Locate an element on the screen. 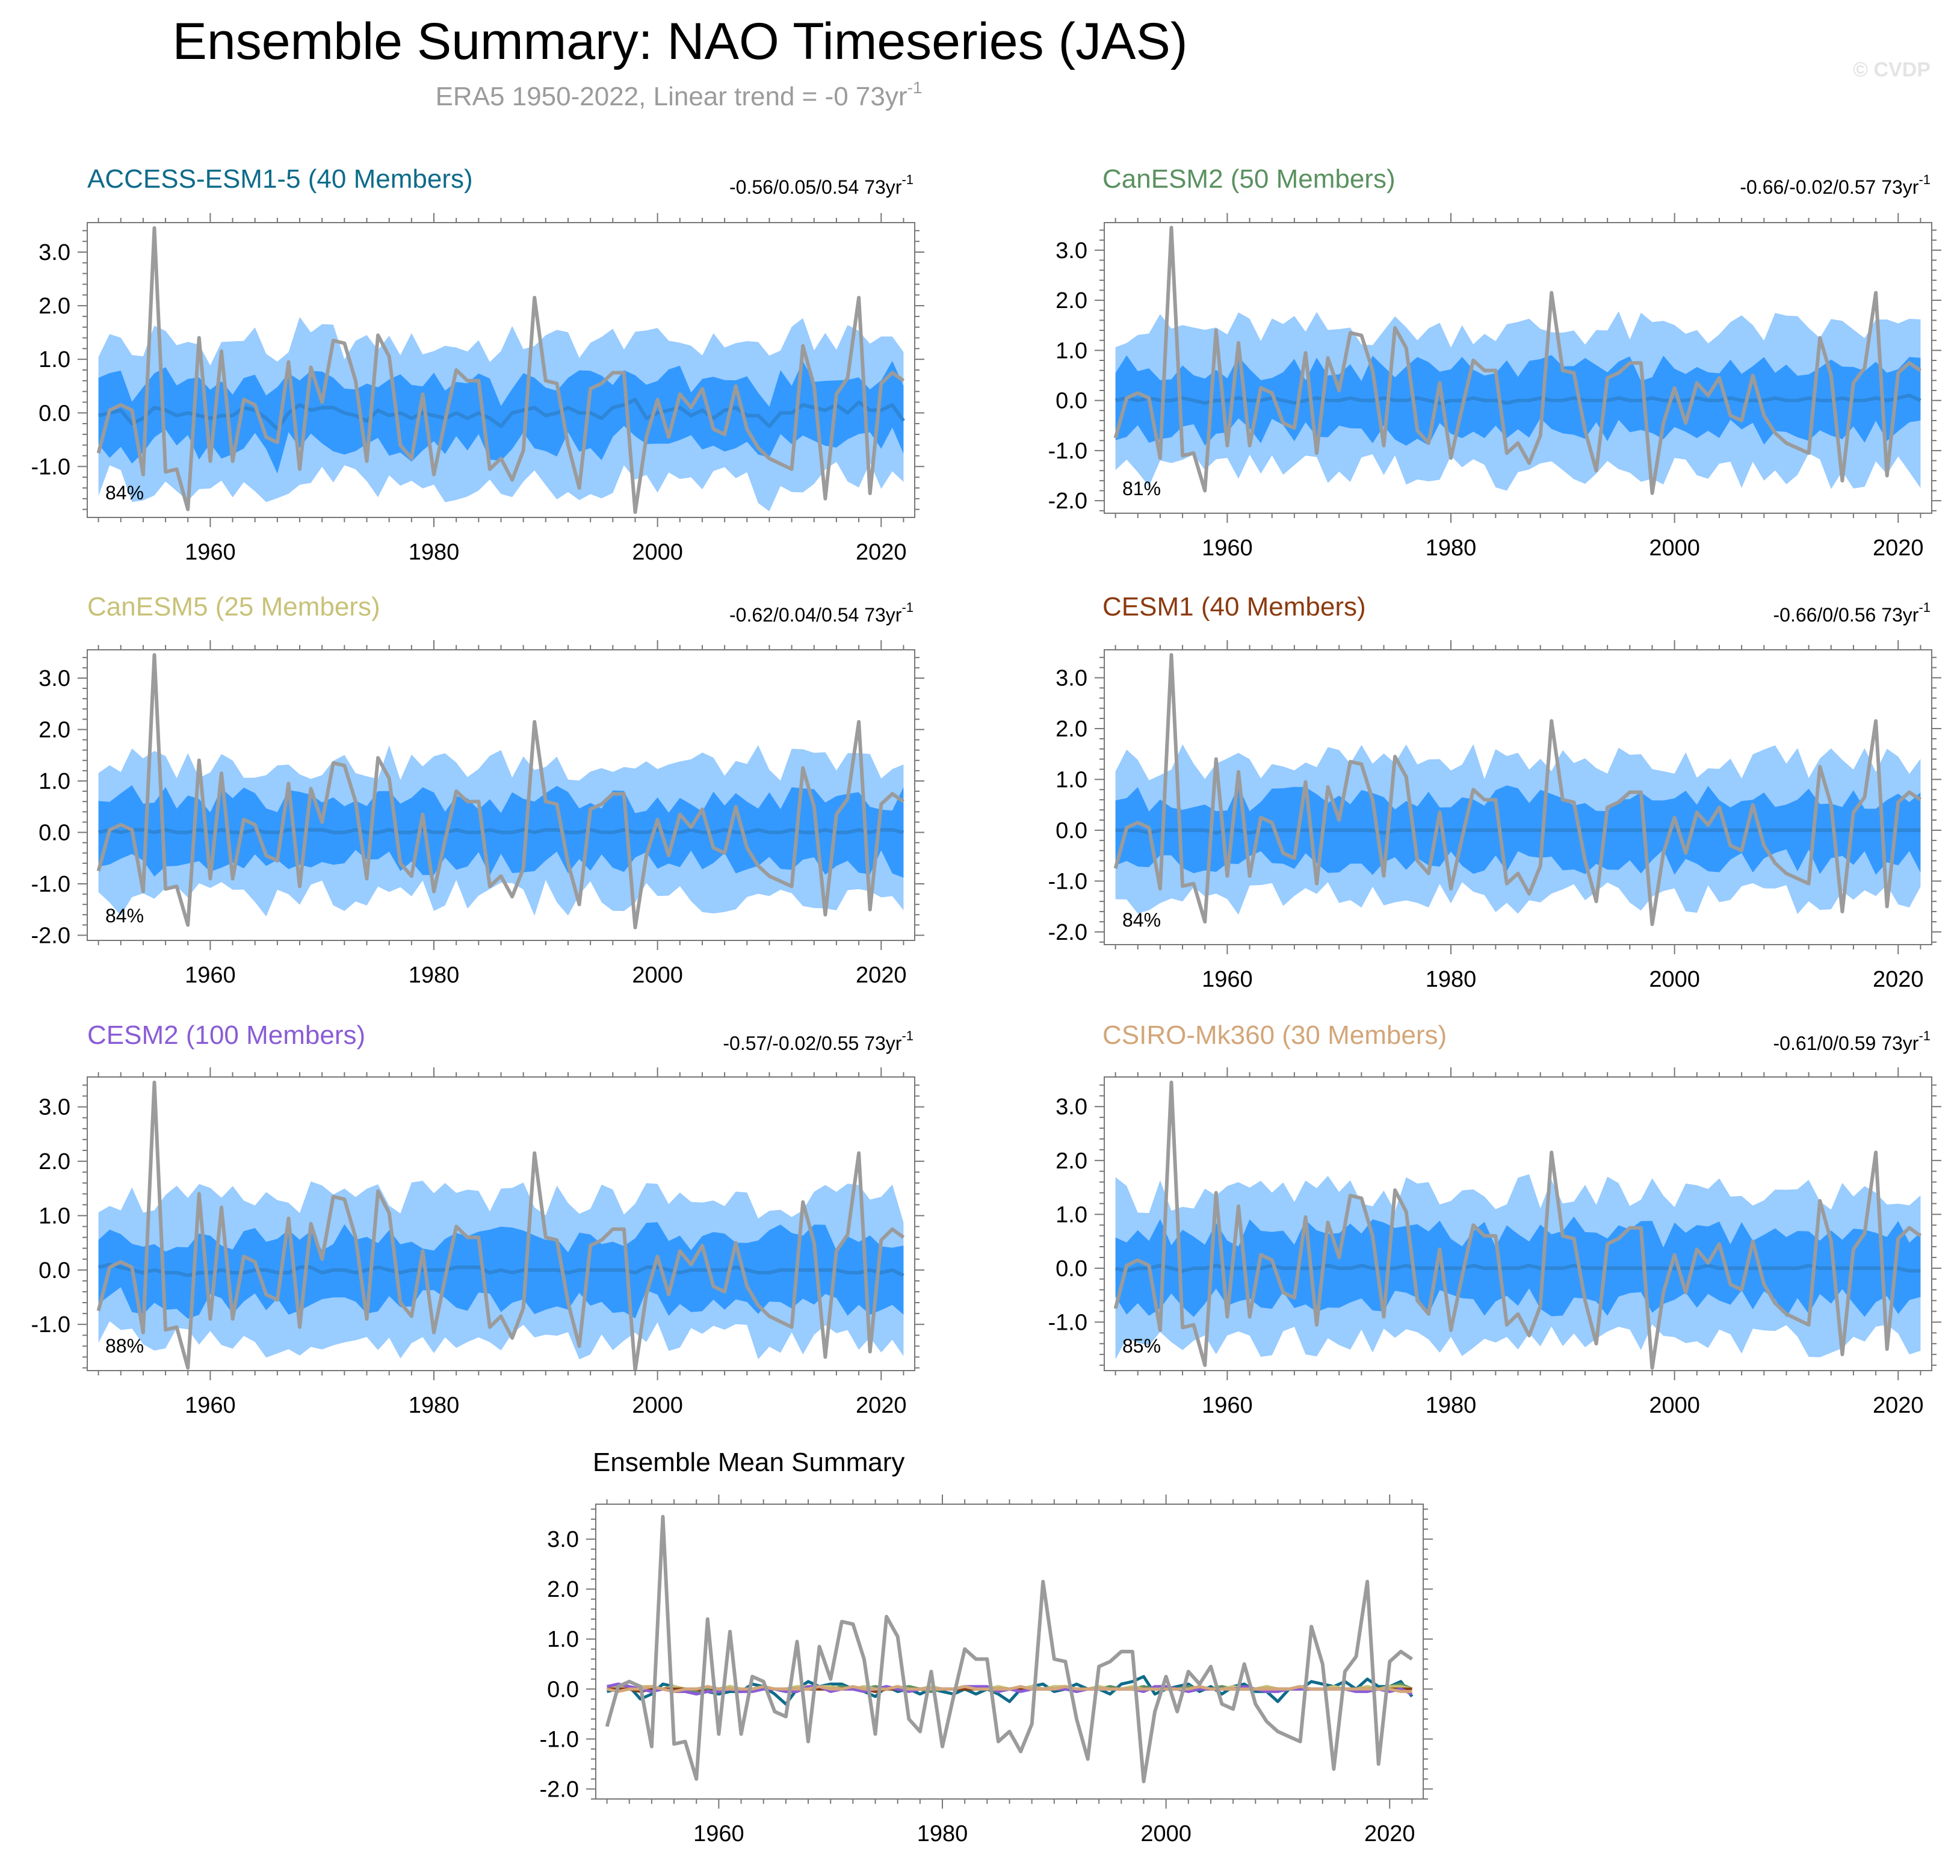  canesm5-x-tick-label: 2020 is located at coordinates (881, 976).